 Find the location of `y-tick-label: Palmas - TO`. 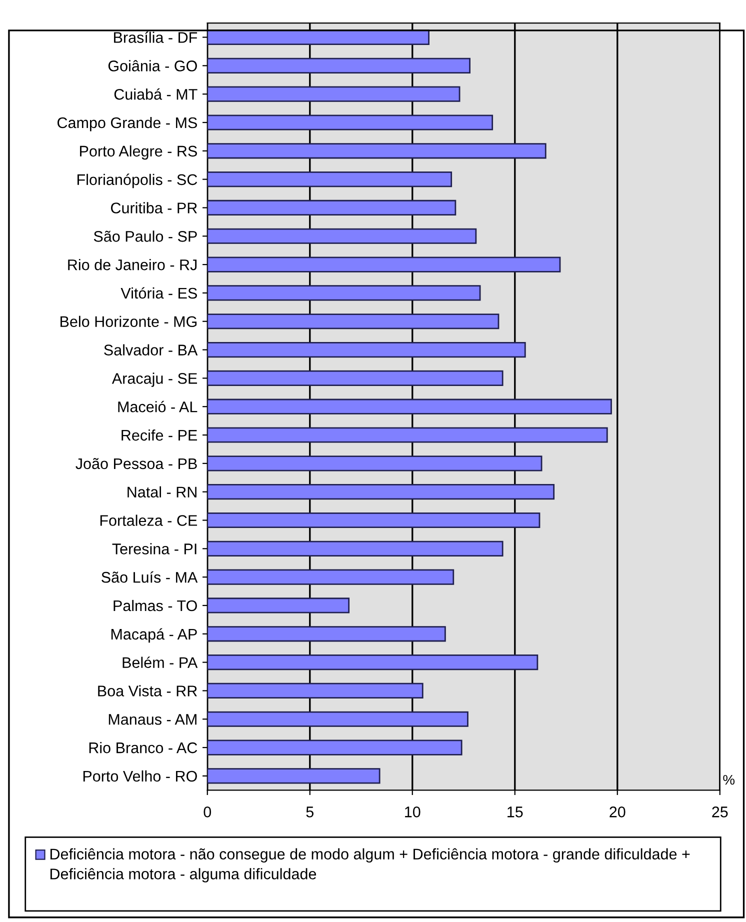

y-tick-label: Palmas - TO is located at coordinates (155, 606).